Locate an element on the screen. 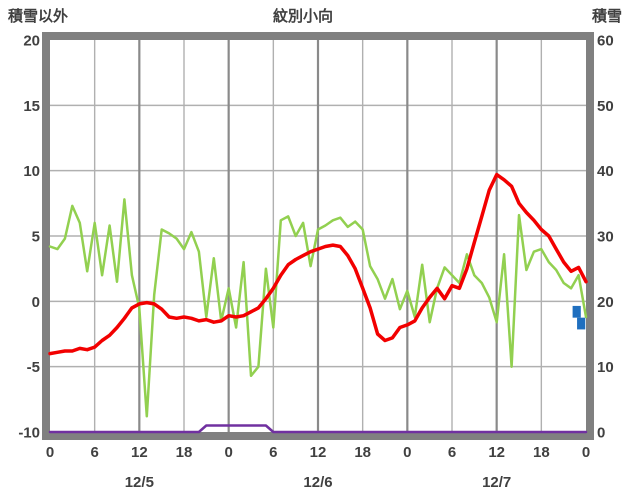 This screenshot has height=501, width=636. right-axis-title: 積雪 is located at coordinates (606, 16).